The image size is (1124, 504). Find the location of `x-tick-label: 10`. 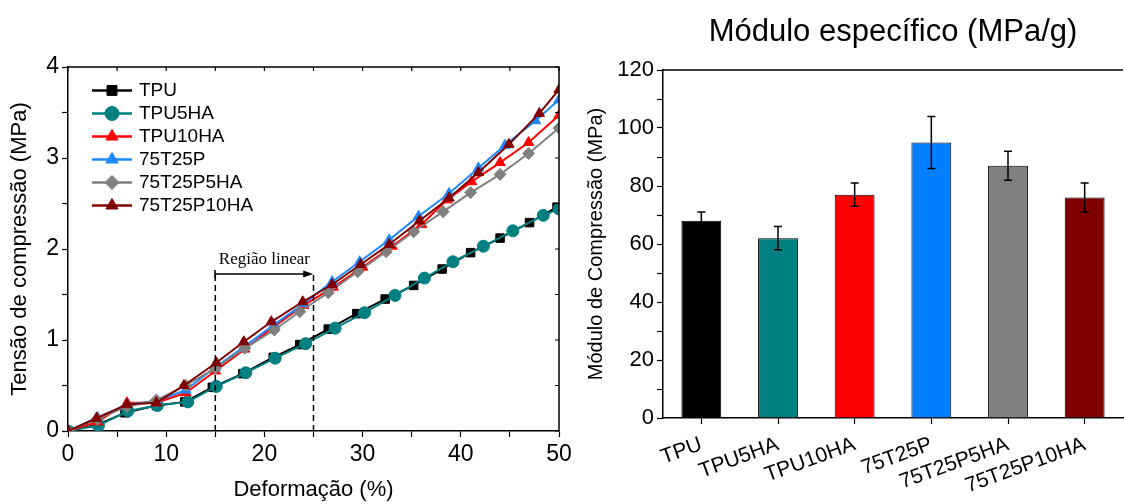

x-tick-label: 10 is located at coordinates (166, 453).